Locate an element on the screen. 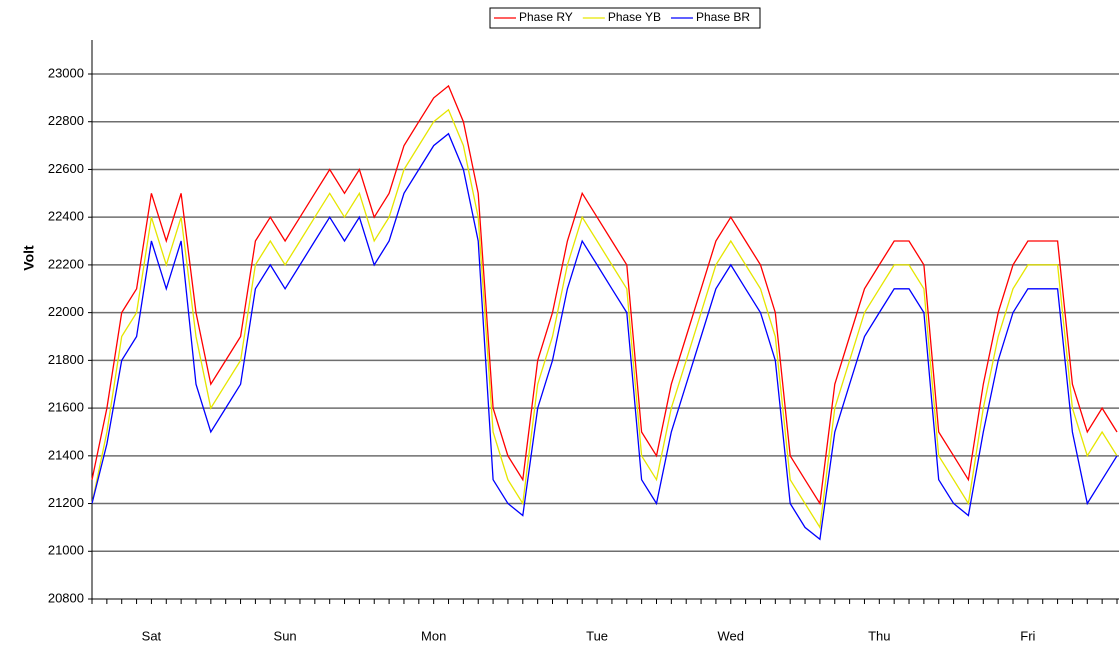 This screenshot has width=1119, height=647. legend-box is located at coordinates (625, 18).